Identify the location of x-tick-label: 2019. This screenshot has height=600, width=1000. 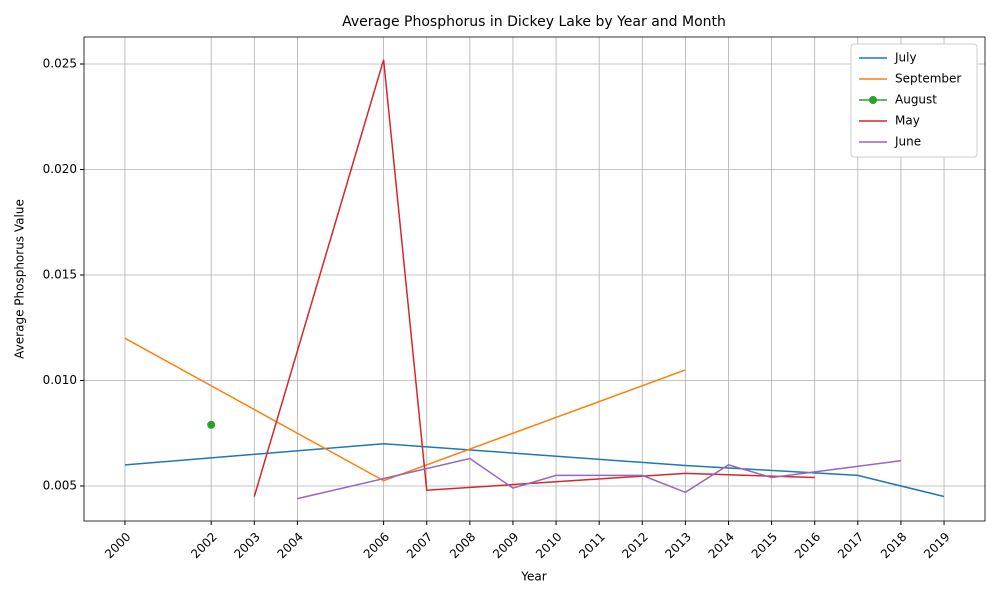
(936, 545).